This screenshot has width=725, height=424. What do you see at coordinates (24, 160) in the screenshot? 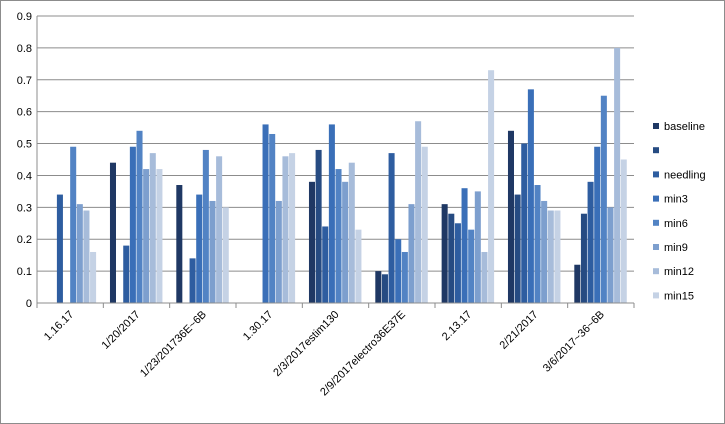
I see `y-tick-labels: 0 0.1 0.2 0.3 0.4 0.5 0.6 0.7 0.8 0.9` at bounding box center [24, 160].